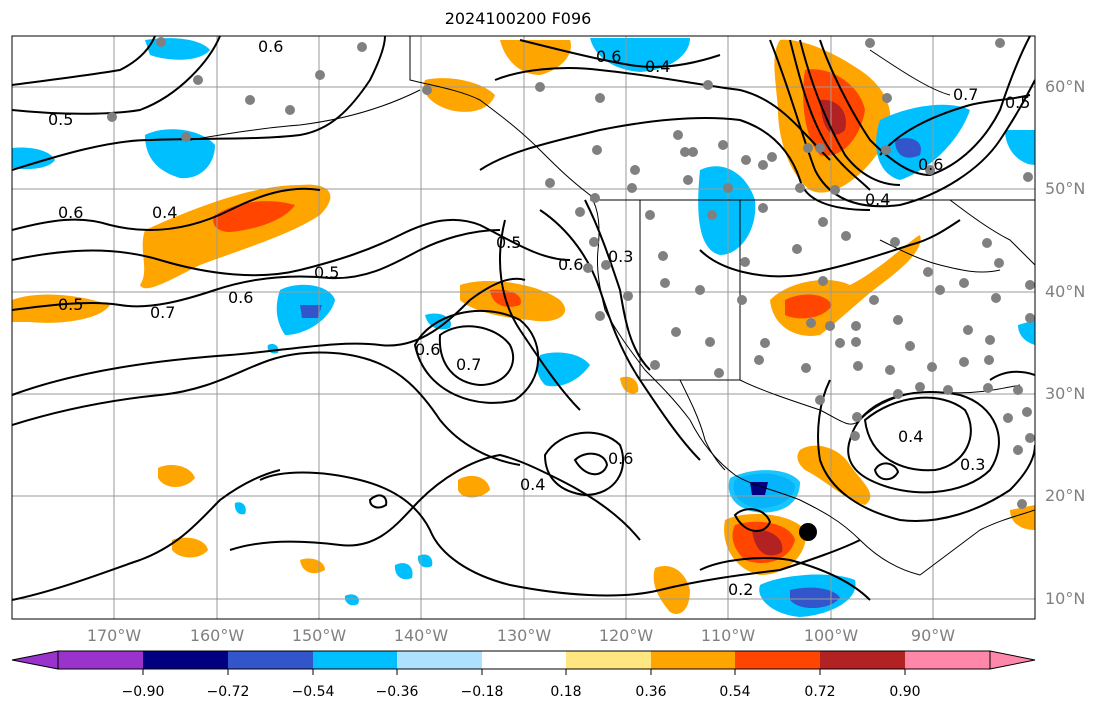 This screenshot has width=1105, height=712. I want to click on lat-label: 60°N, so click(1065, 86).